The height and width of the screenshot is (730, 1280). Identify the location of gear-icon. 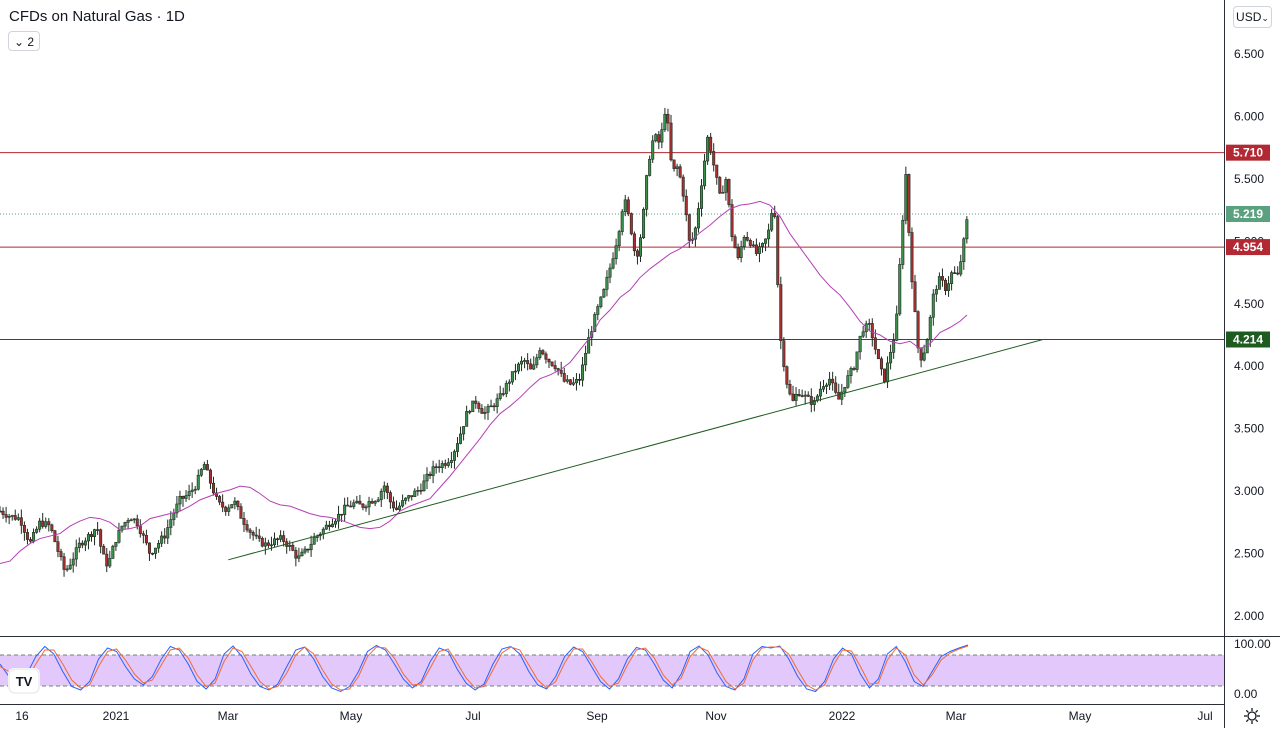
(1252, 716).